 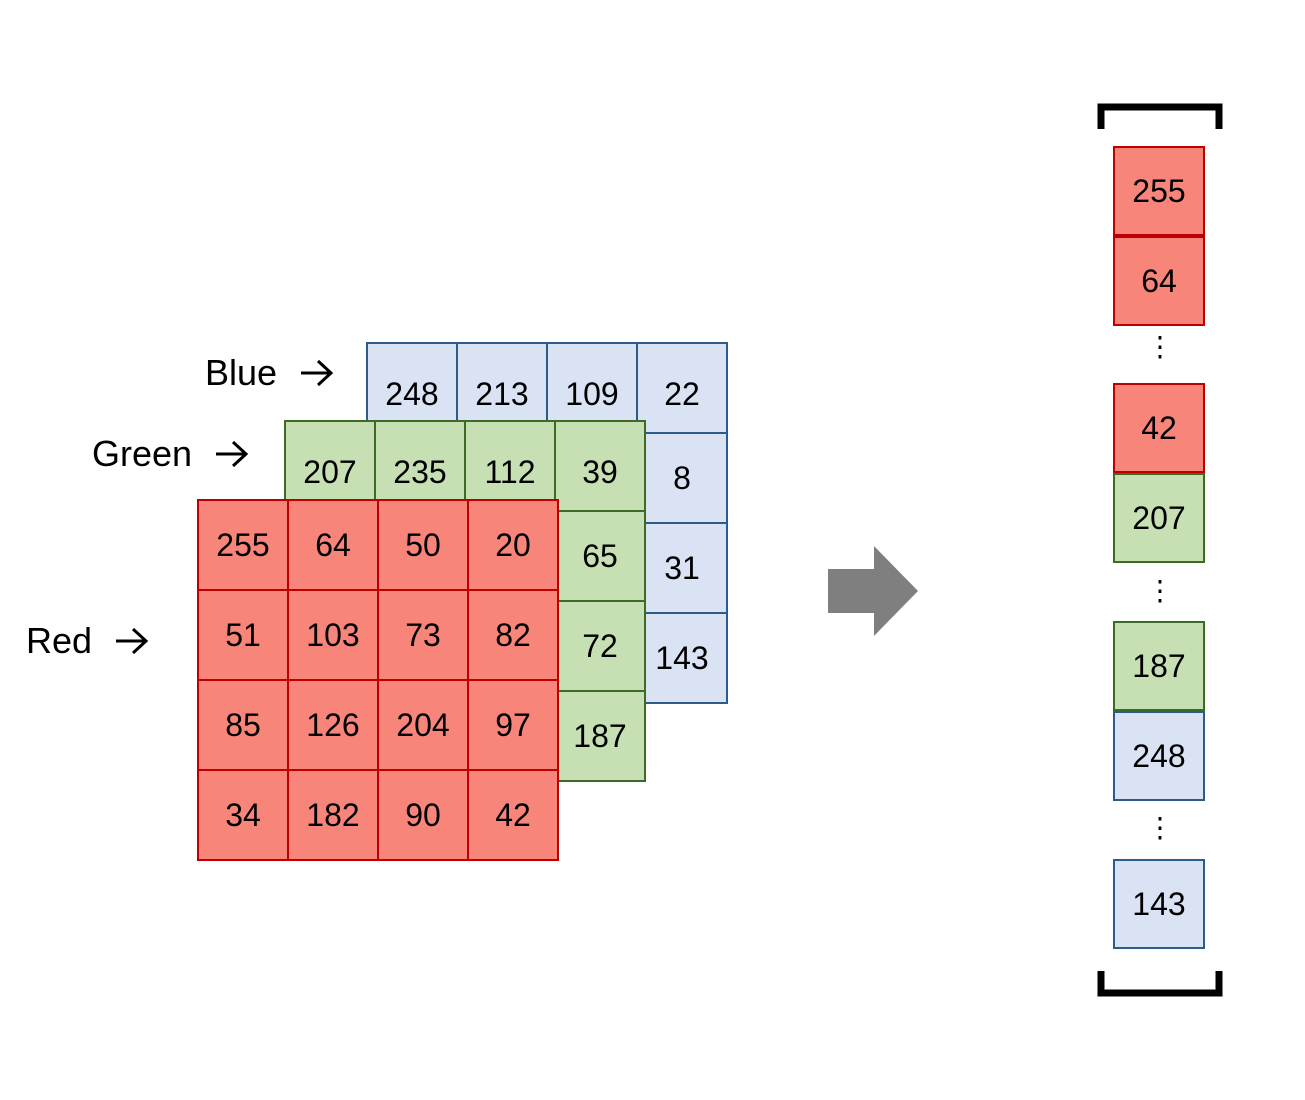 I want to click on red-cell: 85, so click(x=244, y=726).